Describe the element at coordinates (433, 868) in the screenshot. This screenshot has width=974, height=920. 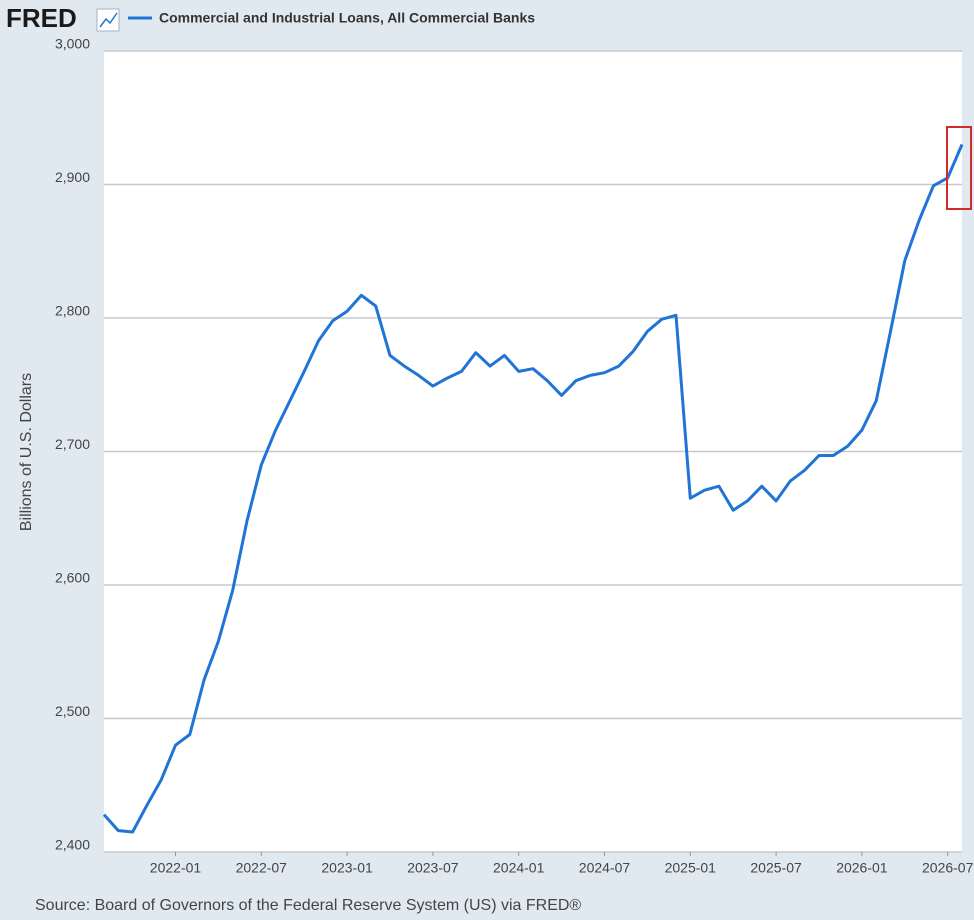
I see `x-tick-label: 2023-07` at that location.